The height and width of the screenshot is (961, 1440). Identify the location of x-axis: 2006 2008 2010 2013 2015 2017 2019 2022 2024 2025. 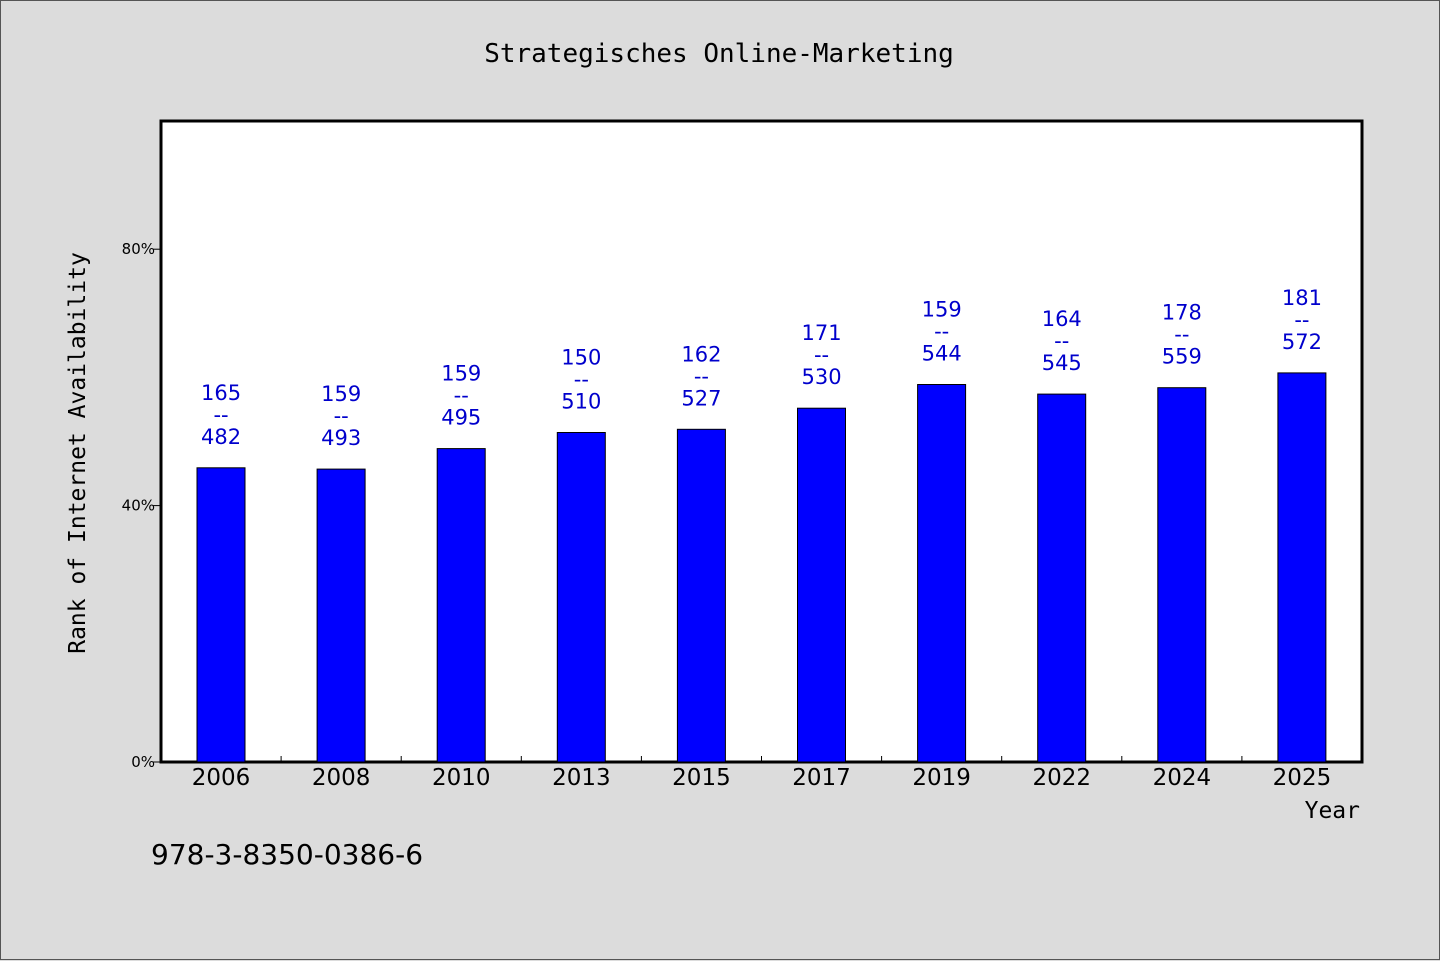
(761, 773).